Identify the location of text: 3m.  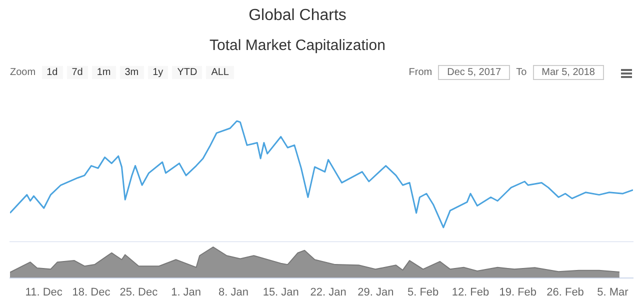
(132, 72).